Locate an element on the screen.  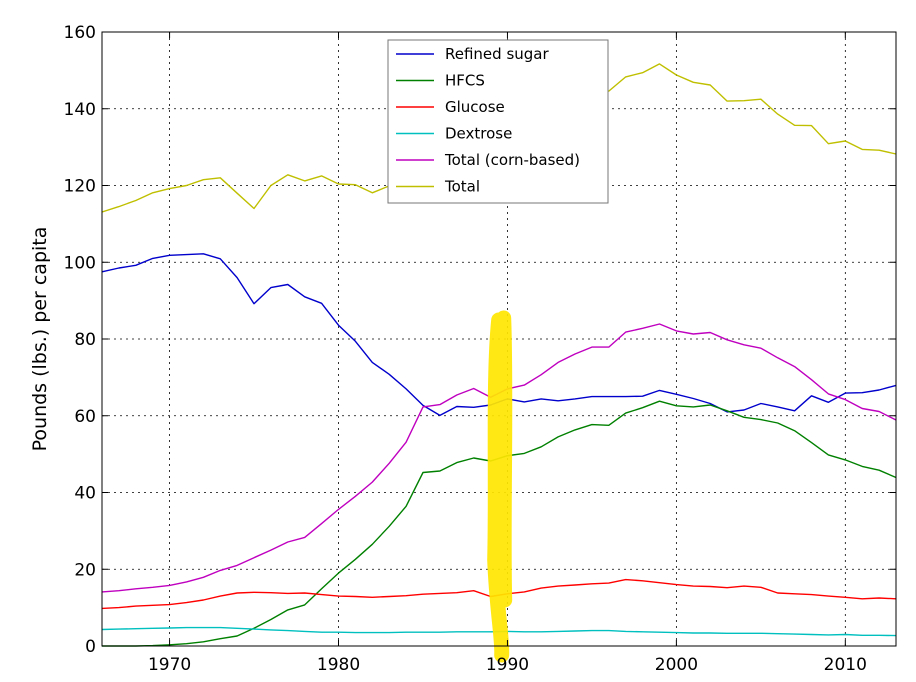
legend-label-refined-sugar: Refined sugar is located at coordinates (497, 54).